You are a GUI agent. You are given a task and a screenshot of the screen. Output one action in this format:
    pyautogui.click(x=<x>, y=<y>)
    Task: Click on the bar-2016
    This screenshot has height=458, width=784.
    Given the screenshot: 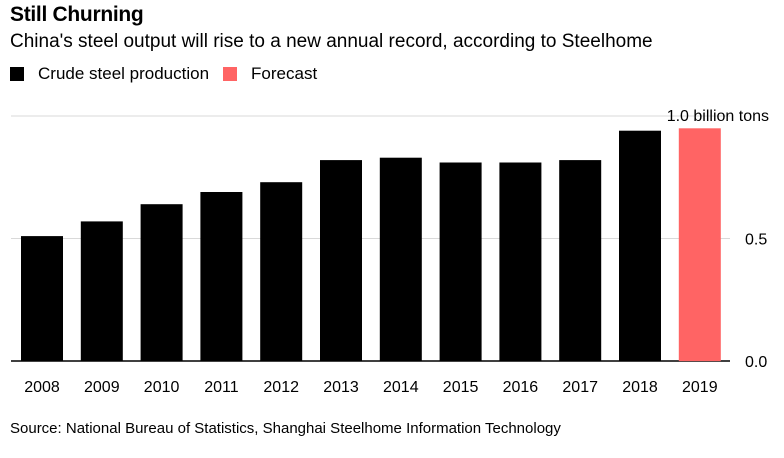 What is the action you would take?
    pyautogui.click(x=520, y=261)
    